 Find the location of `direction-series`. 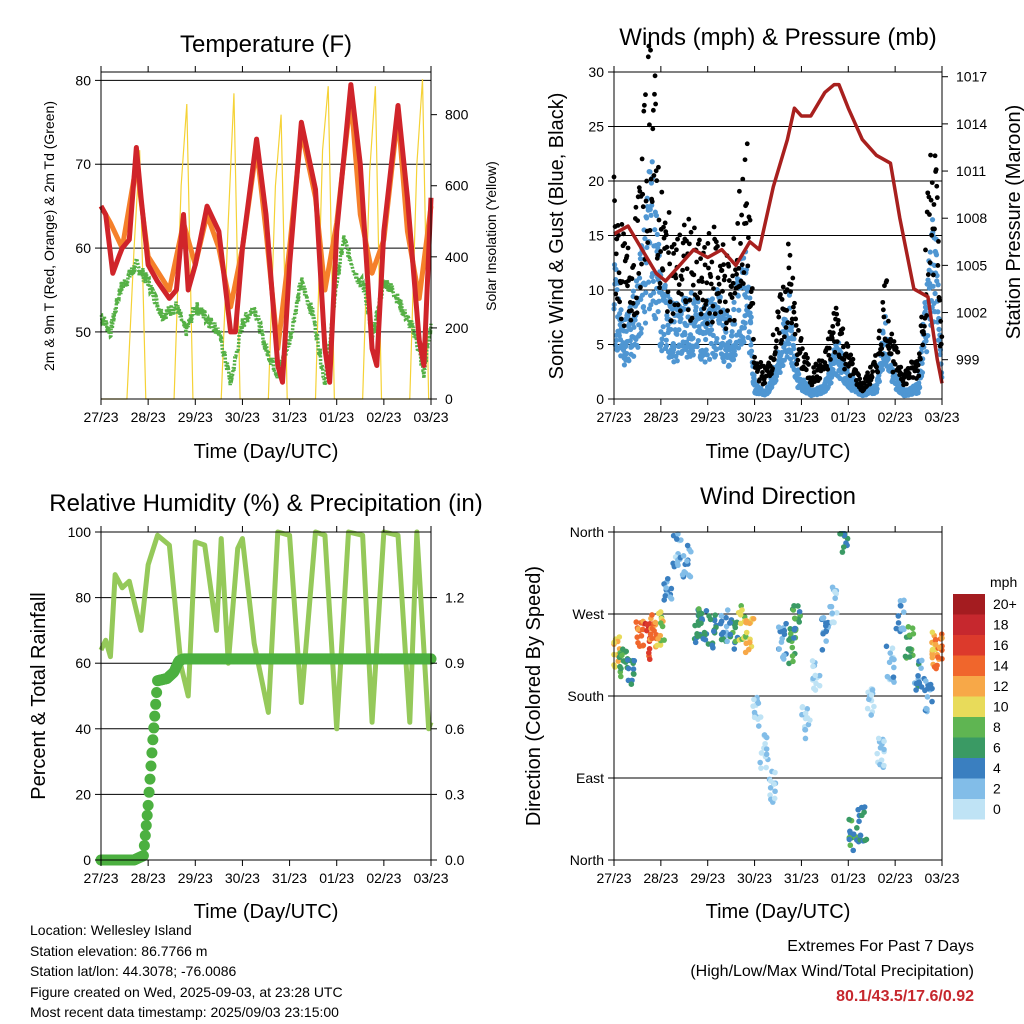

direction-series is located at coordinates (778, 692).